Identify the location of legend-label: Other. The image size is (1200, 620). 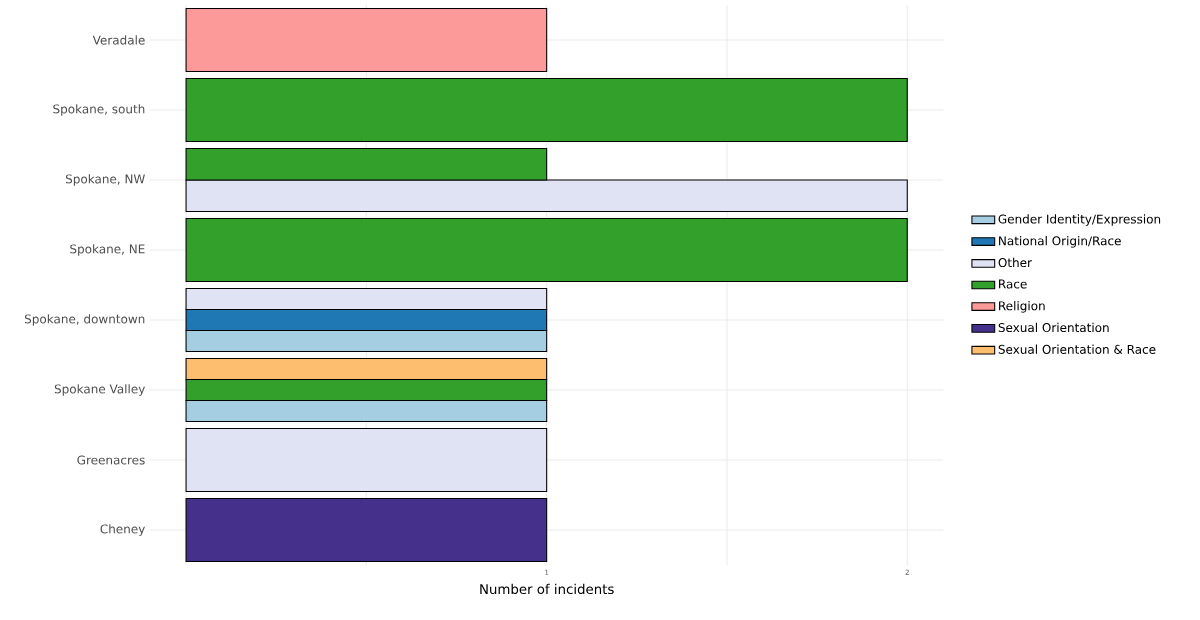
(1015, 262).